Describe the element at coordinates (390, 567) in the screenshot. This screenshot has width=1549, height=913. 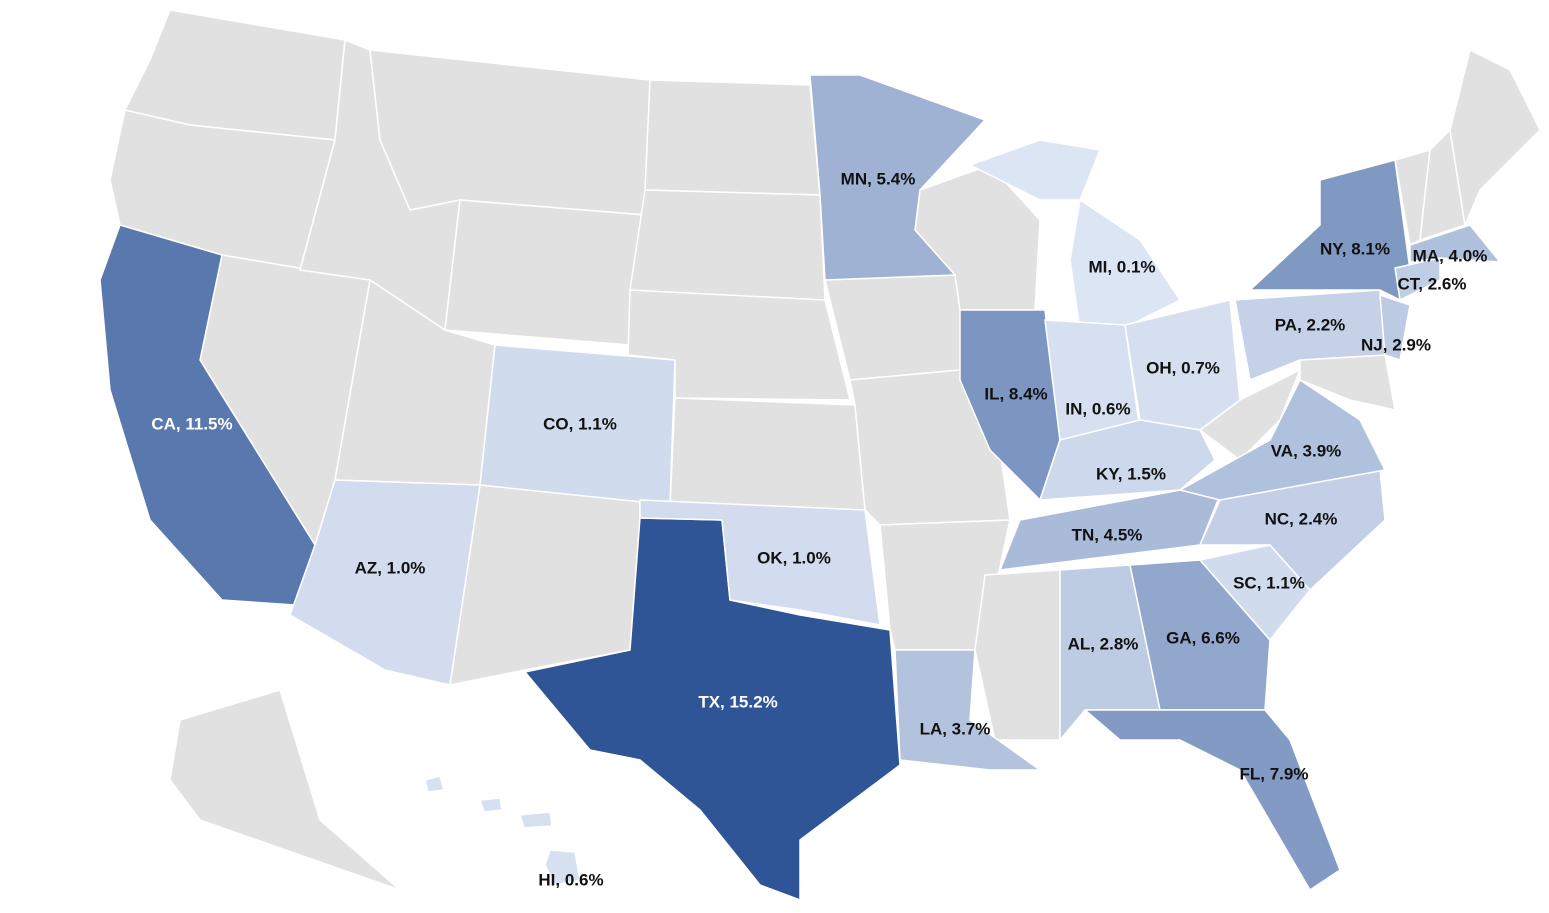
I see `state-label: AZ, 1.0%` at that location.